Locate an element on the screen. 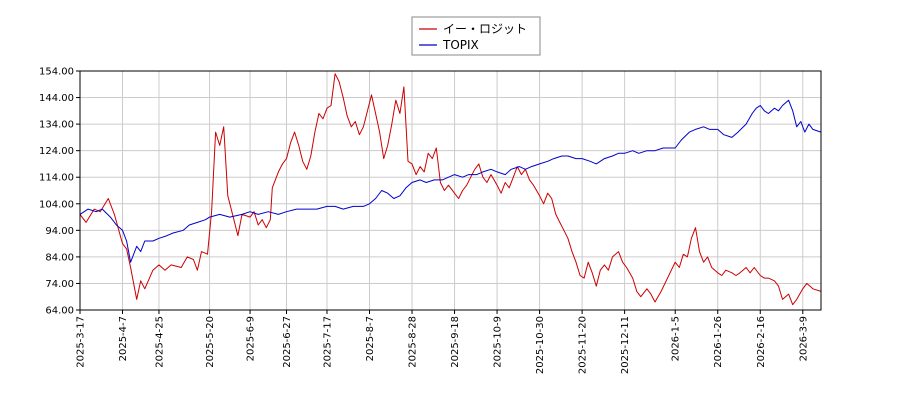 Image resolution: width=900 pixels, height=400 pixels. x-tick-label: 2025-12-11 is located at coordinates (625, 345).